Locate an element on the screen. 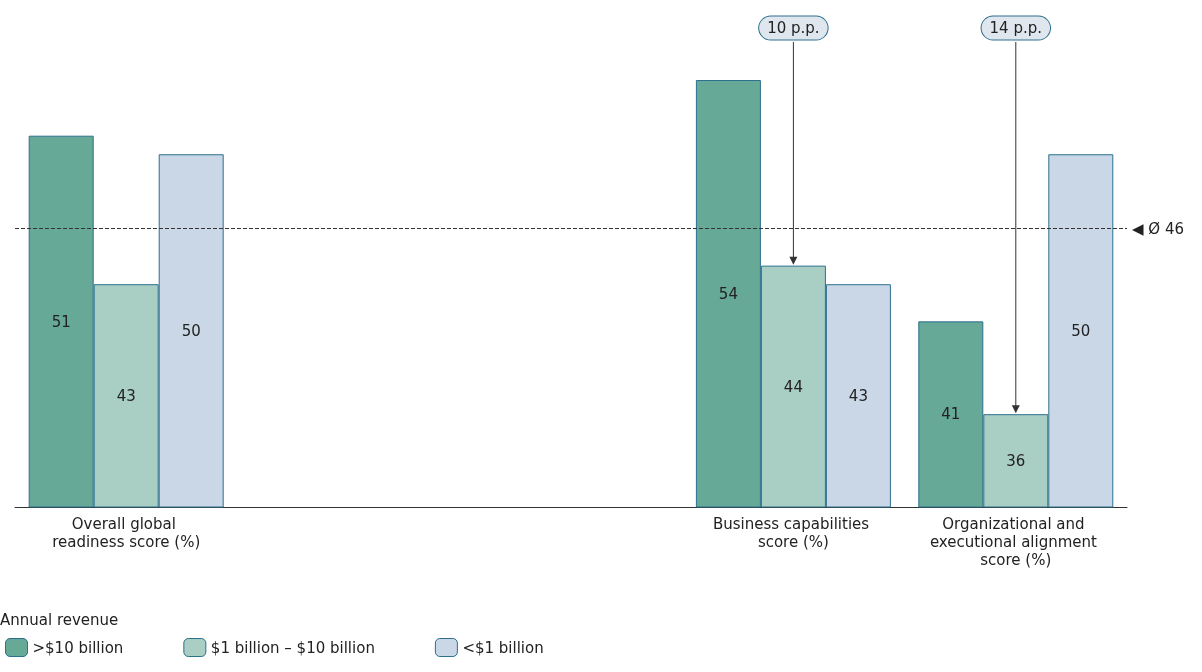 This screenshot has width=1202, height=672. data-label: 54 is located at coordinates (728, 293).